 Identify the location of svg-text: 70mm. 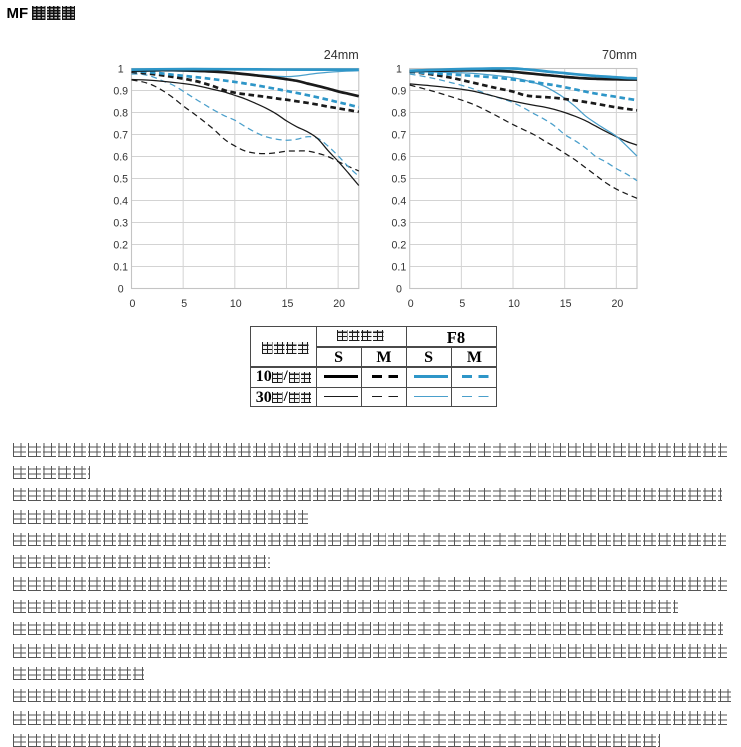
(619, 55).